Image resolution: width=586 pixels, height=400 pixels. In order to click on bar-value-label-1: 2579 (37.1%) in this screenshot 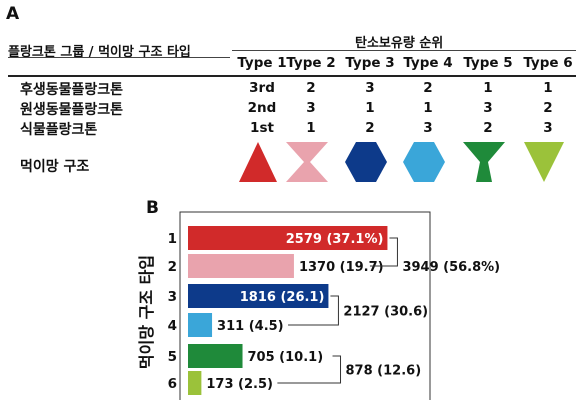, I will do `click(335, 239)`.